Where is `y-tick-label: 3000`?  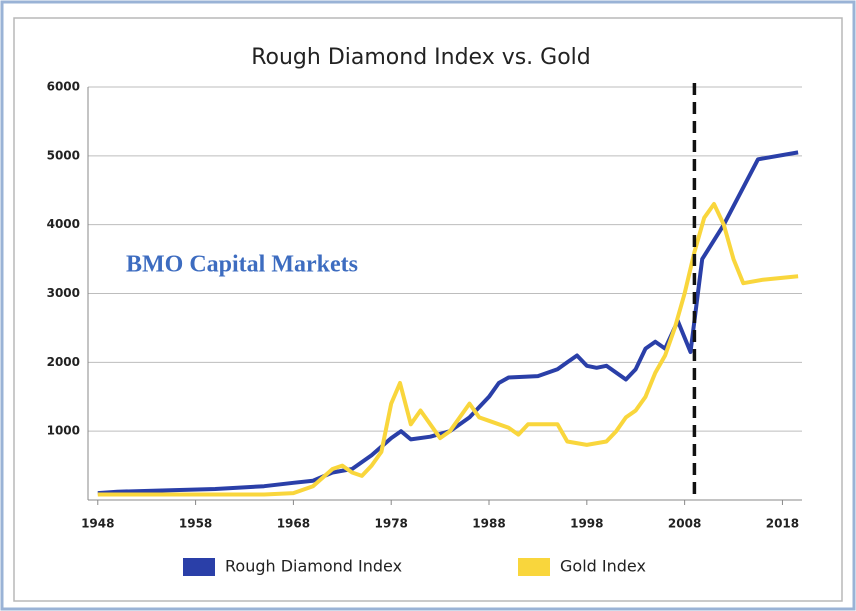 y-tick-label: 3000 is located at coordinates (63, 293).